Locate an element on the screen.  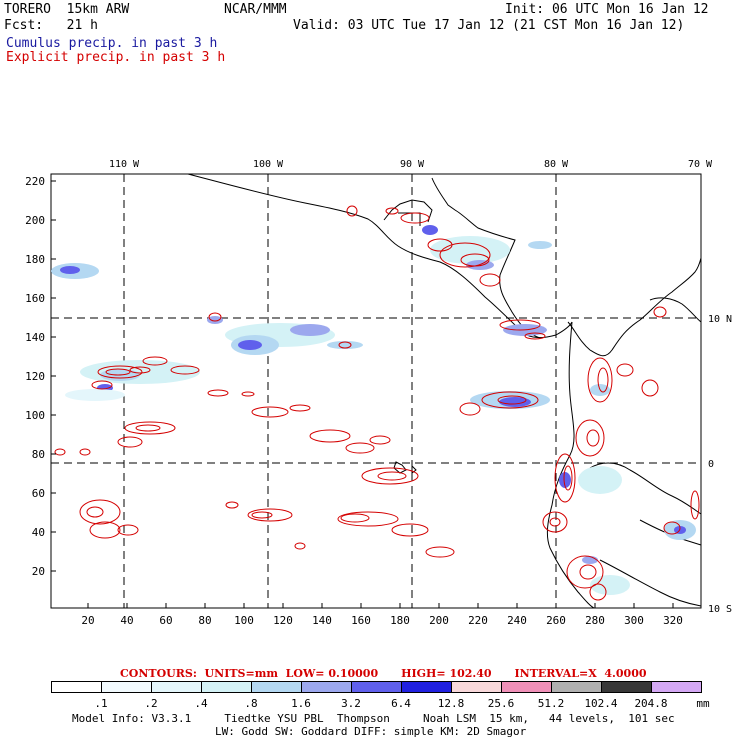
x-tick: 300 is located at coordinates (634, 620).